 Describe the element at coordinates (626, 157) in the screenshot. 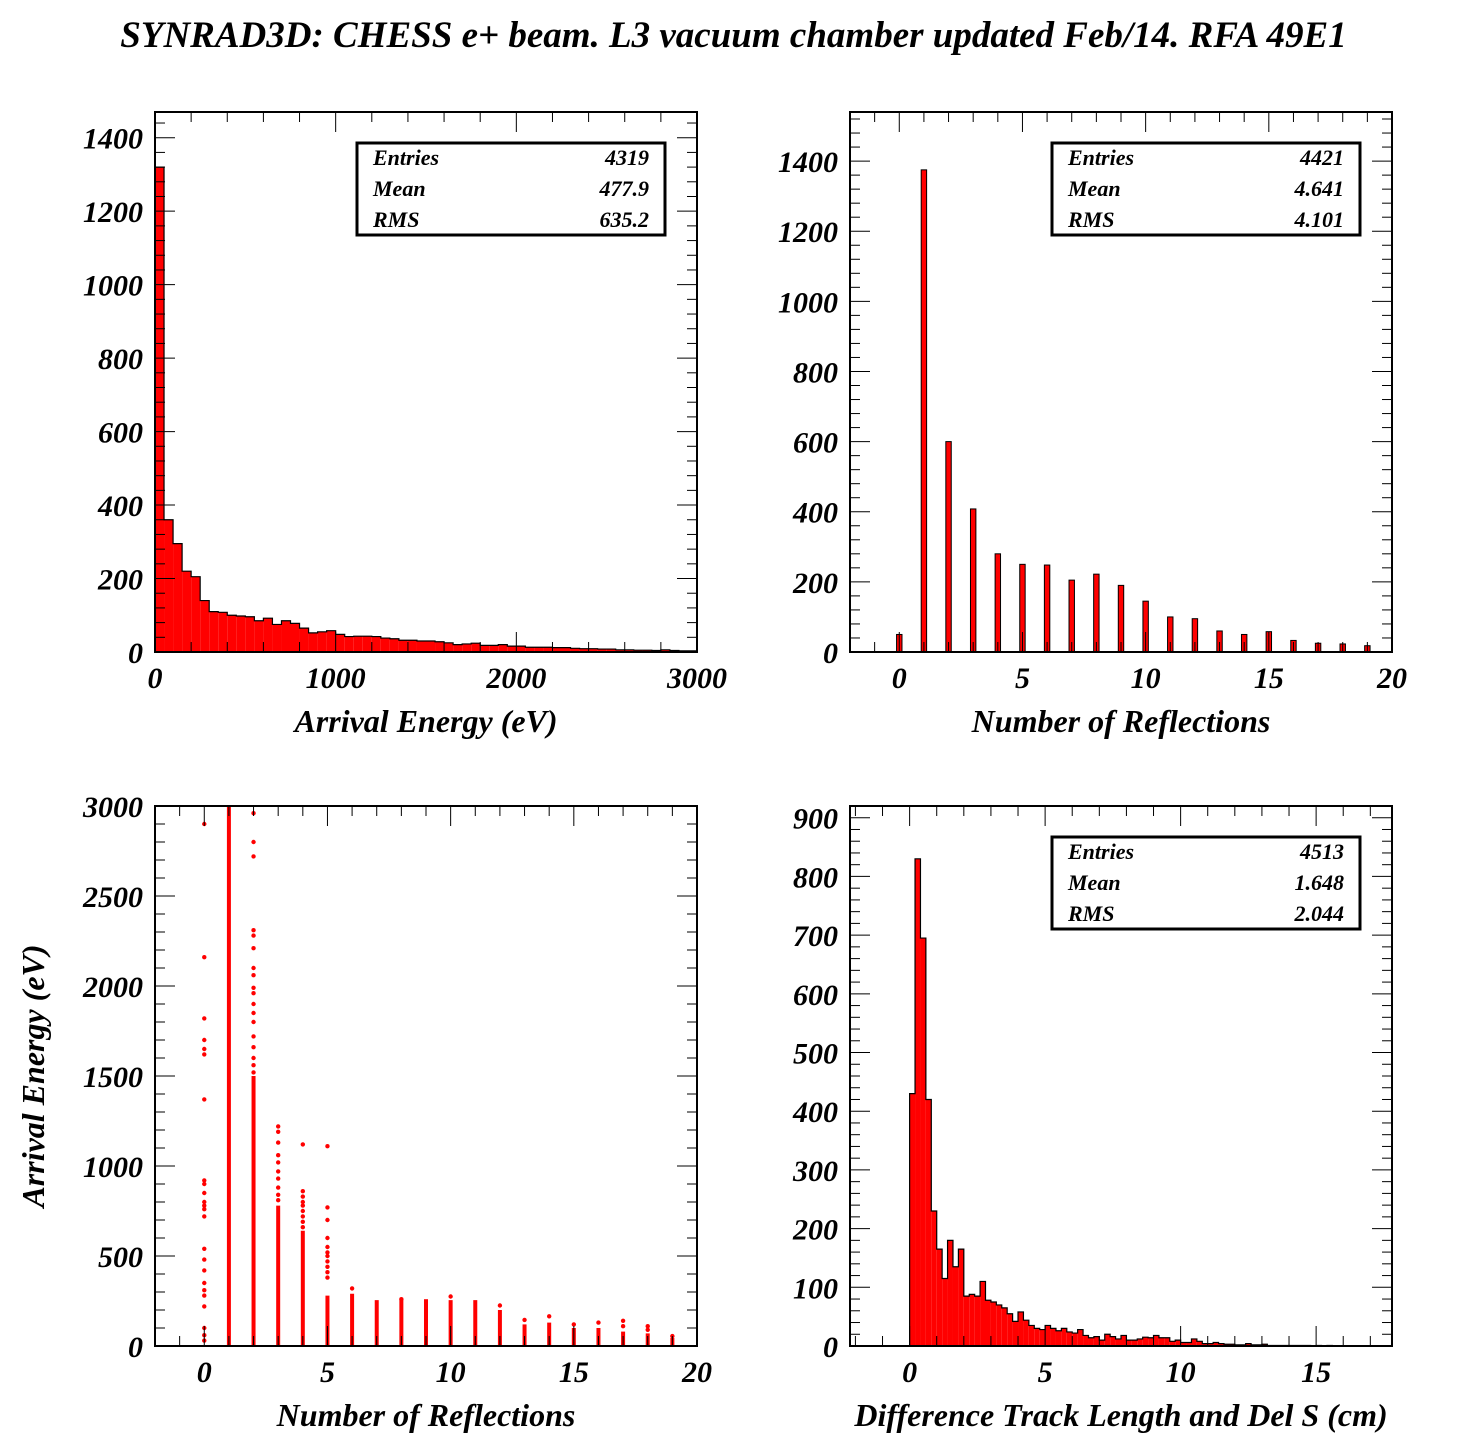

I see `stats-value: 4319` at that location.